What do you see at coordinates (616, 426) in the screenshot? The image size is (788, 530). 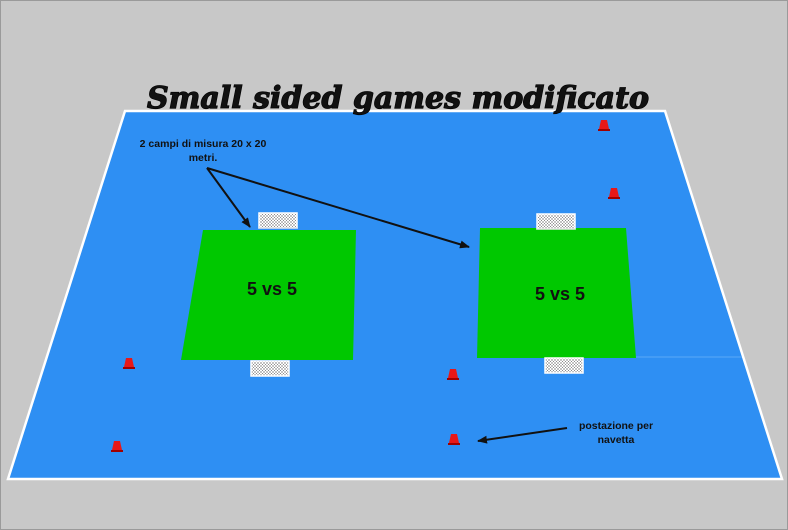 I see `station-note-line1: postazione per` at bounding box center [616, 426].